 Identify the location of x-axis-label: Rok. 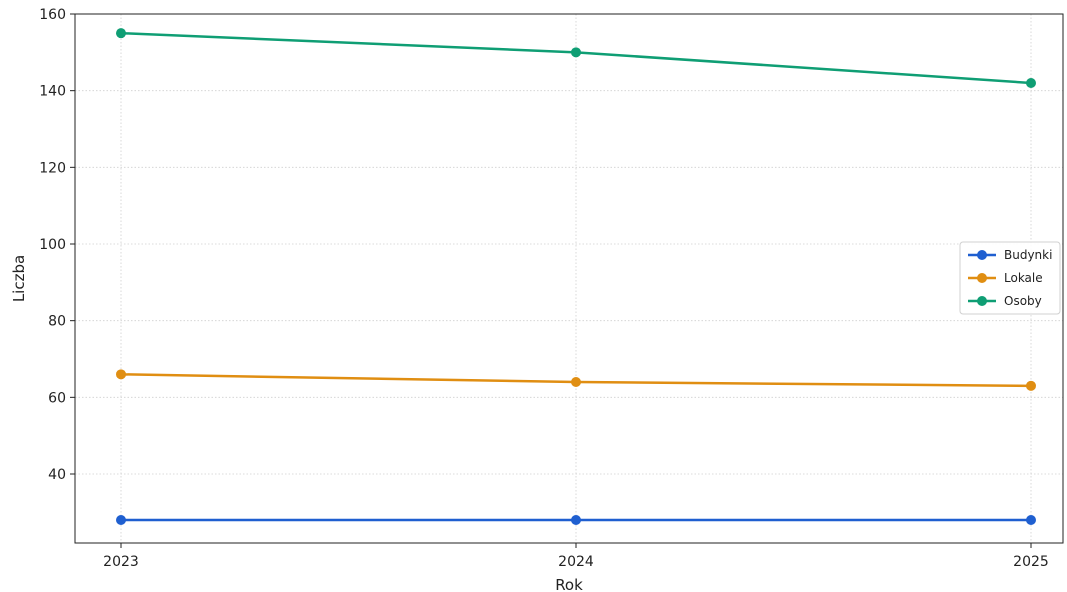
(569, 584).